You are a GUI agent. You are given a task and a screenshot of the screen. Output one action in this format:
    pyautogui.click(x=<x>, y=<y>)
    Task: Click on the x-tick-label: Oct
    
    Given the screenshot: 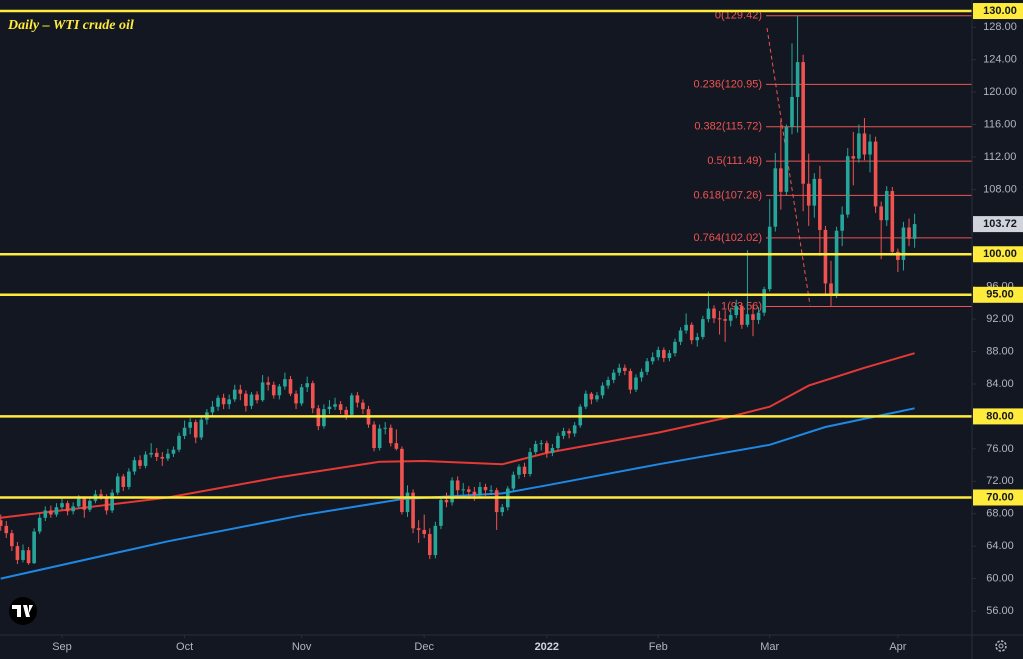 What is the action you would take?
    pyautogui.click(x=184, y=647)
    